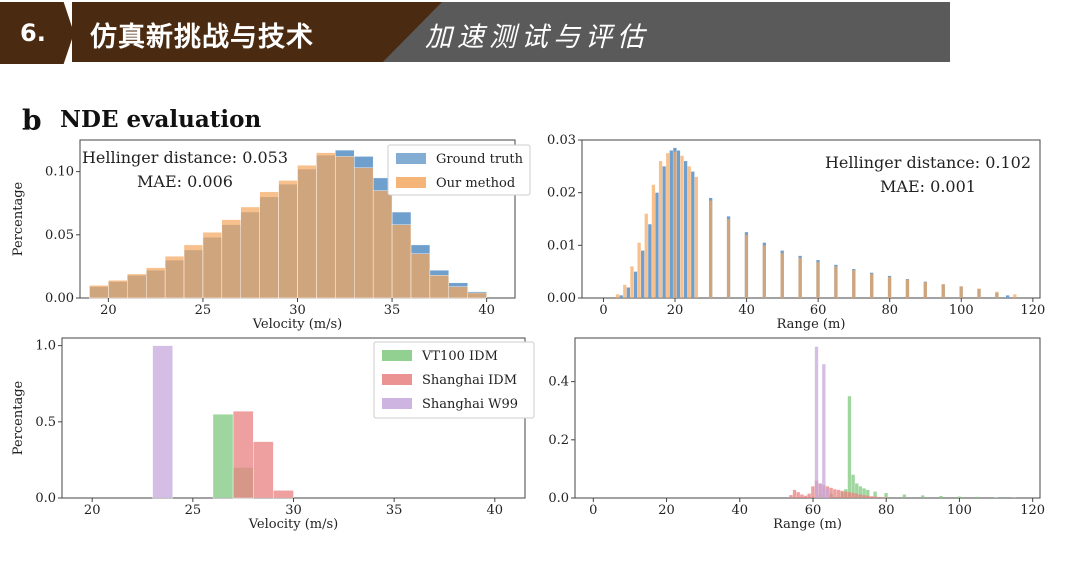 The width and height of the screenshot is (1080, 578). I want to click on section-number-badge: 6., so click(37, 33).